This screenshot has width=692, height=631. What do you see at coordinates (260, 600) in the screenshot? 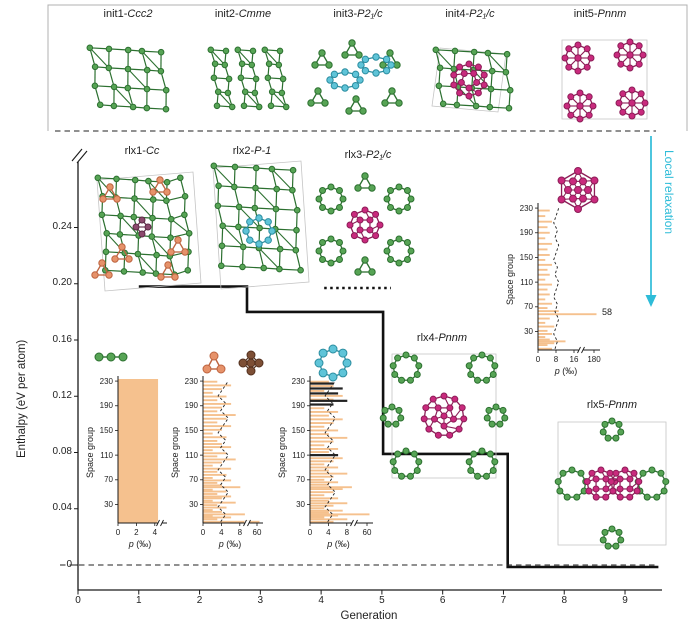
I see `x-tick-label: 3` at bounding box center [260, 600].